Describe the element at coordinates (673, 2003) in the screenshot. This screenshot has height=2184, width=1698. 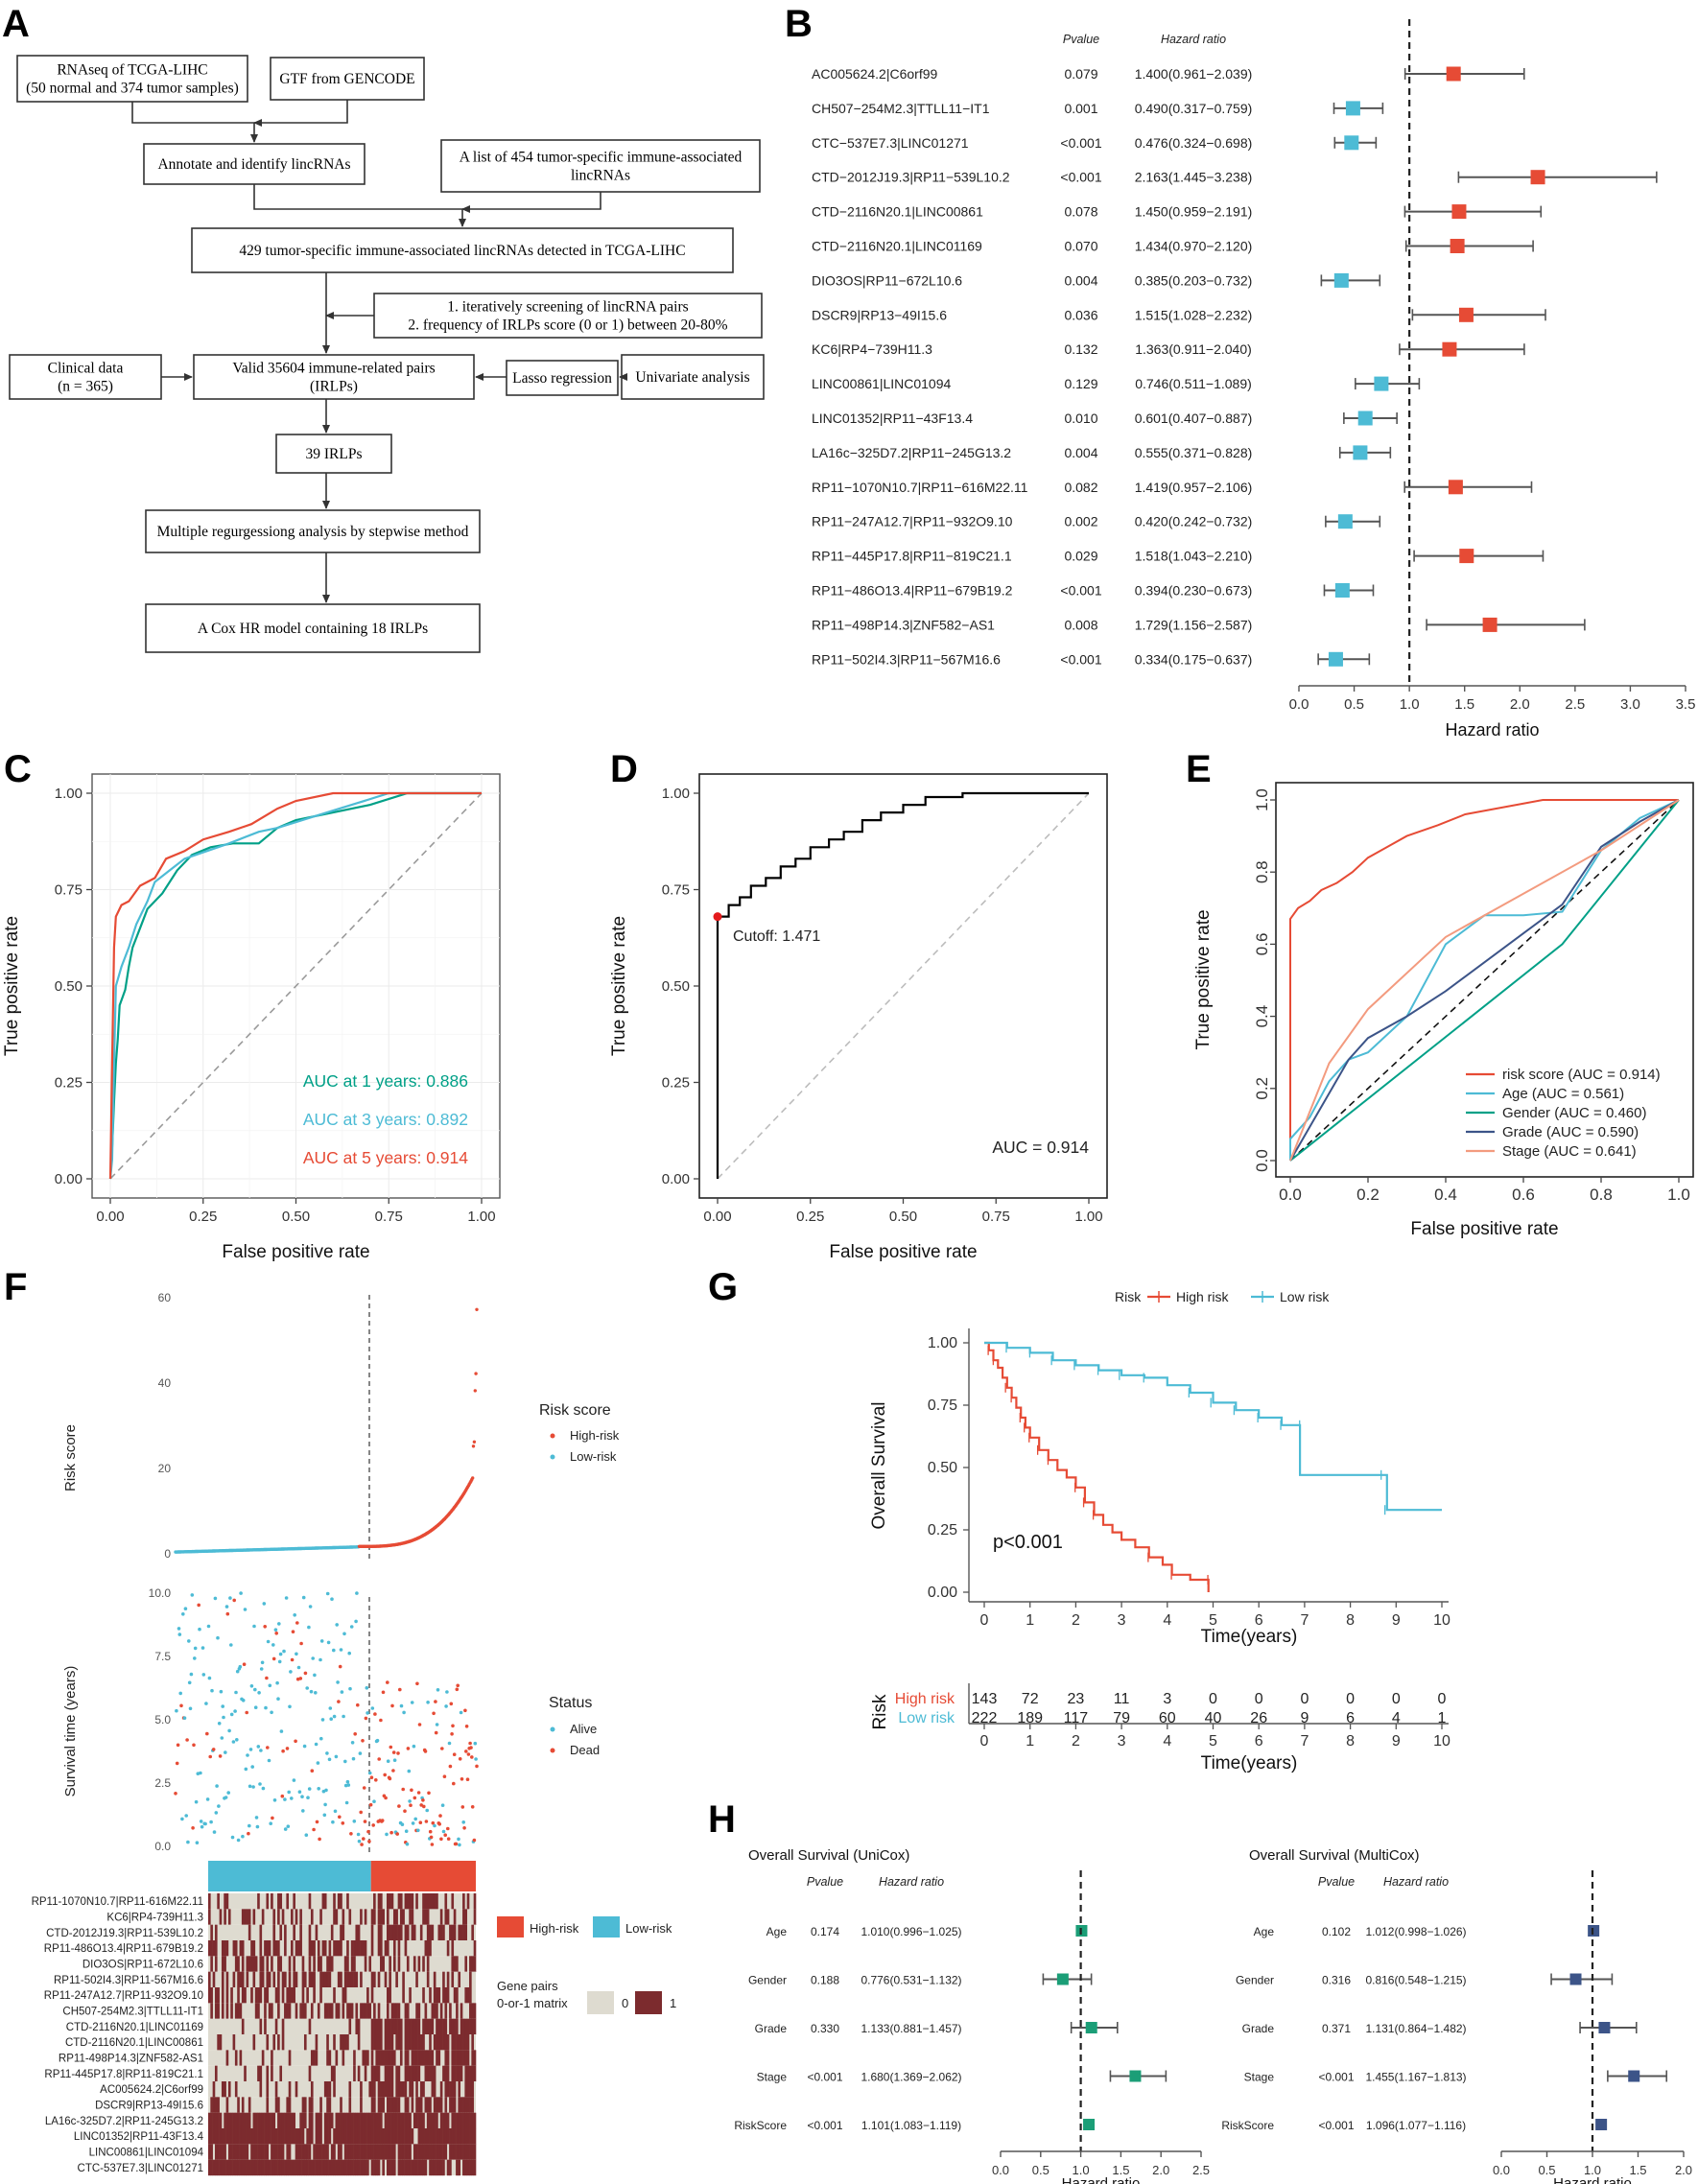
I see `heatmap-legend-one-label: 1` at that location.